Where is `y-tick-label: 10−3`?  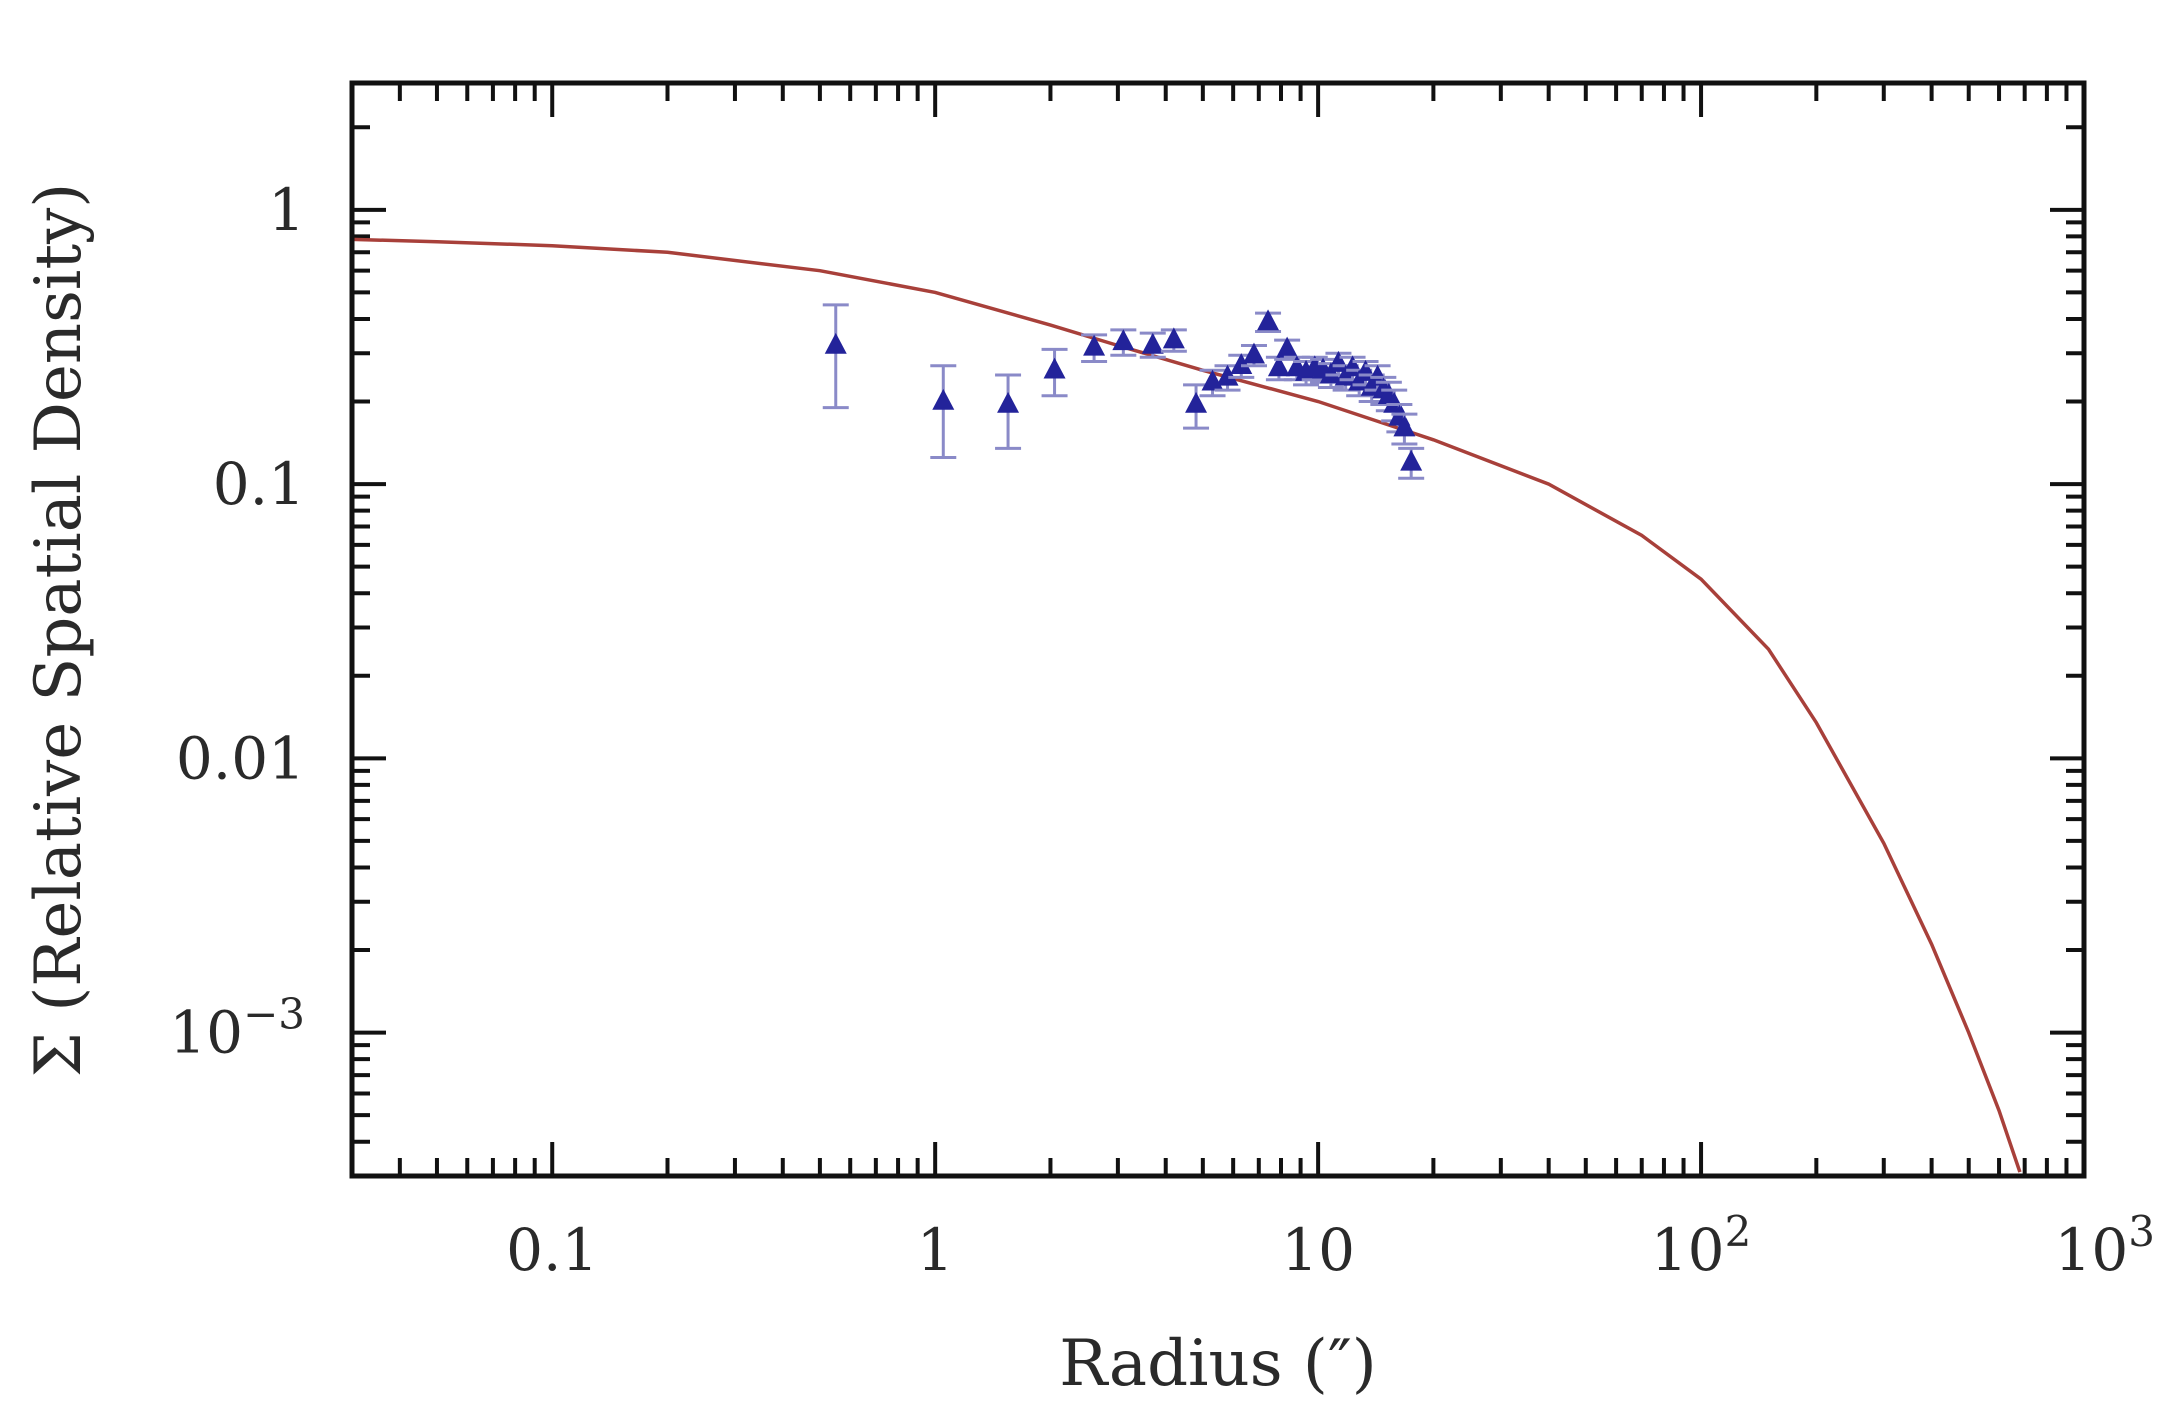 y-tick-label: 10−3 is located at coordinates (237, 1028).